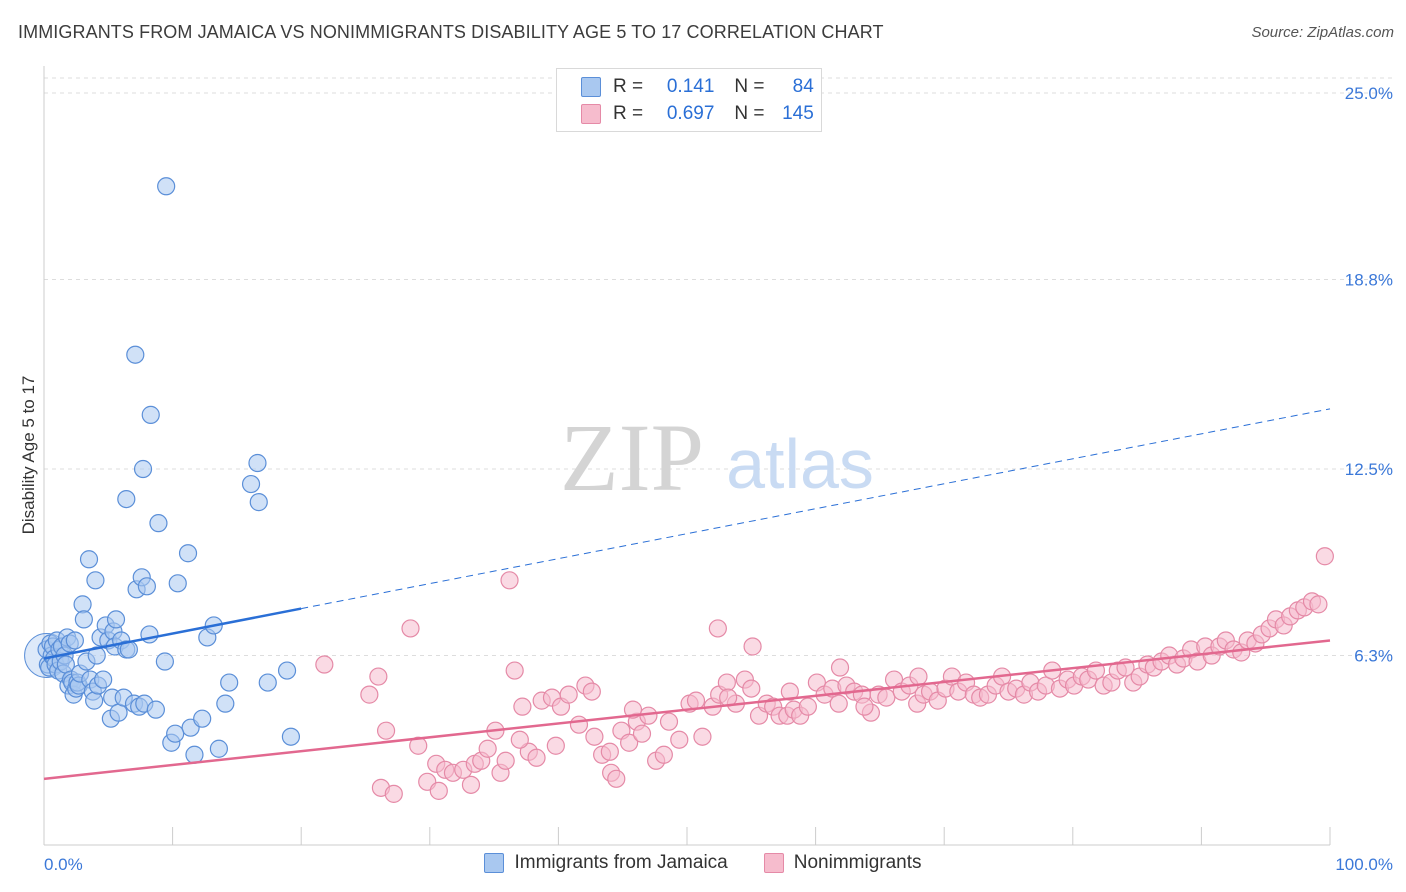  What do you see at coordinates (773, 863) in the screenshot?
I see `legend-swatch-pink` at bounding box center [773, 863].